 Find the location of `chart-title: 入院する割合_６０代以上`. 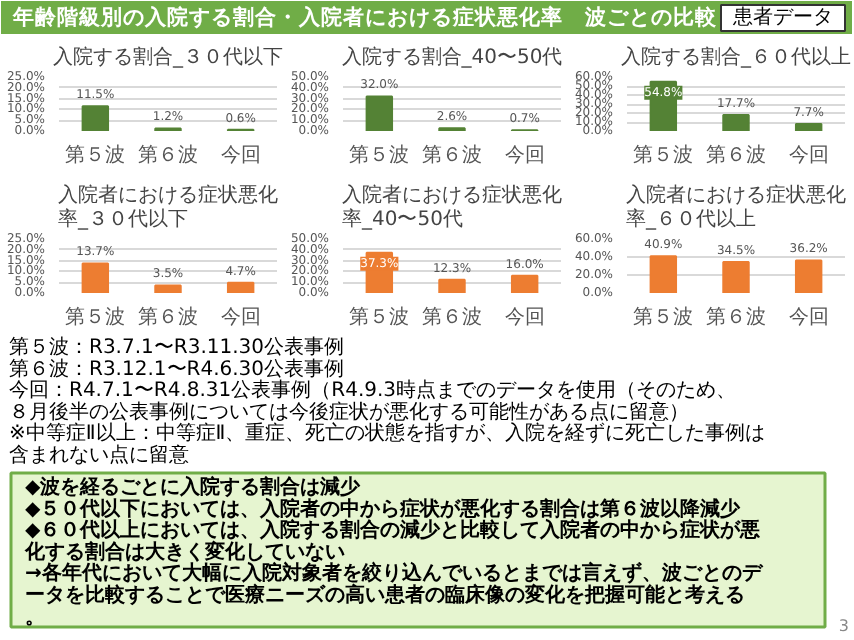

chart-title: 入院する割合_６０代以上 is located at coordinates (736, 57).